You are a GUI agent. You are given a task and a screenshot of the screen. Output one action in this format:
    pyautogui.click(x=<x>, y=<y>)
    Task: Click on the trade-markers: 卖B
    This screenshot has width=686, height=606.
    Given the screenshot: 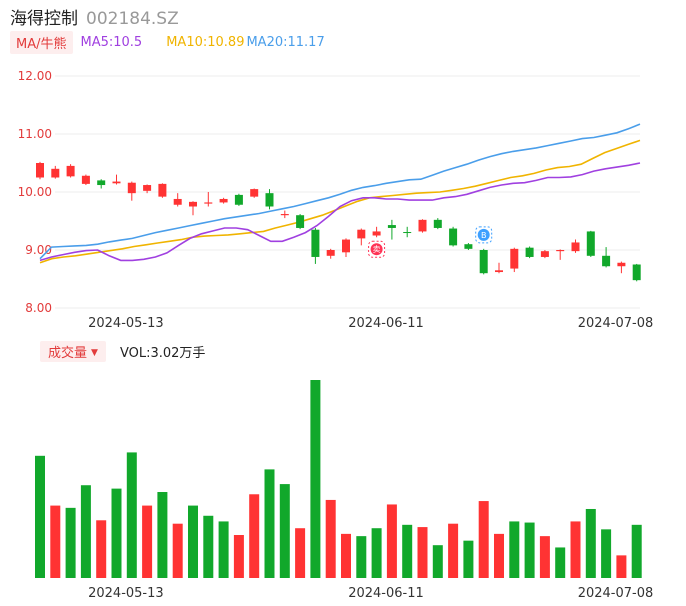 What is the action you would take?
    pyautogui.click(x=430, y=242)
    